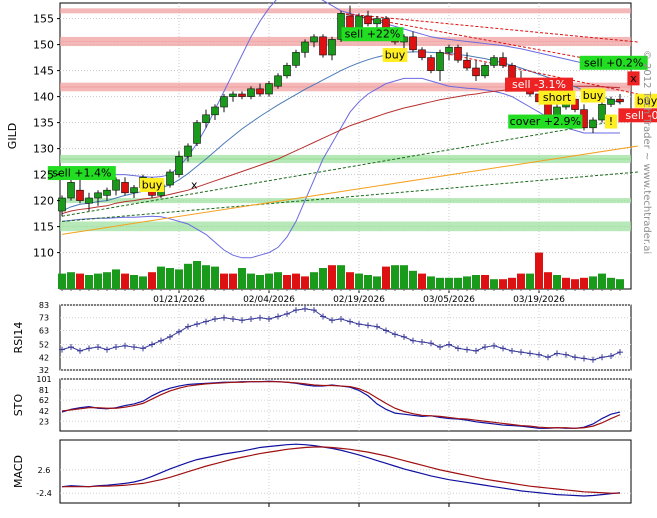 The image size is (657, 518). What do you see at coordinates (44, 470) in the screenshot?
I see `y-tick-label: 2.6` at bounding box center [44, 470].